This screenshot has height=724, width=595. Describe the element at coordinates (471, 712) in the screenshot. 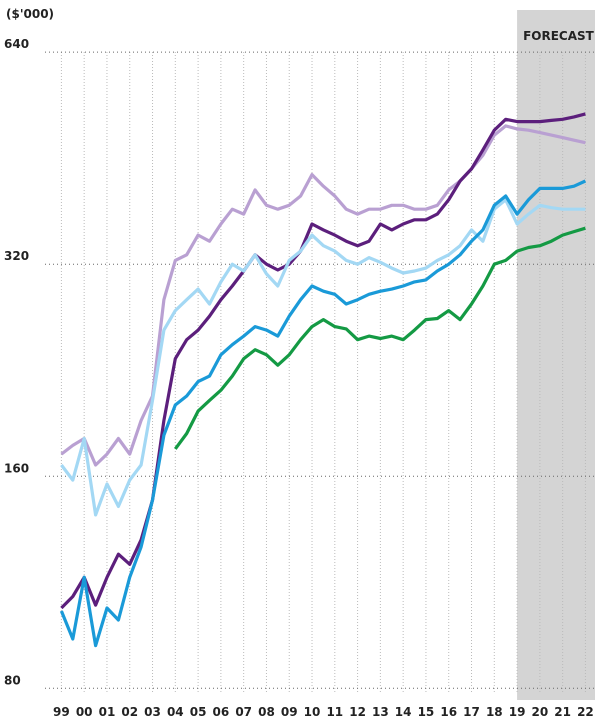

I see `x-tick-label: 17` at that location.